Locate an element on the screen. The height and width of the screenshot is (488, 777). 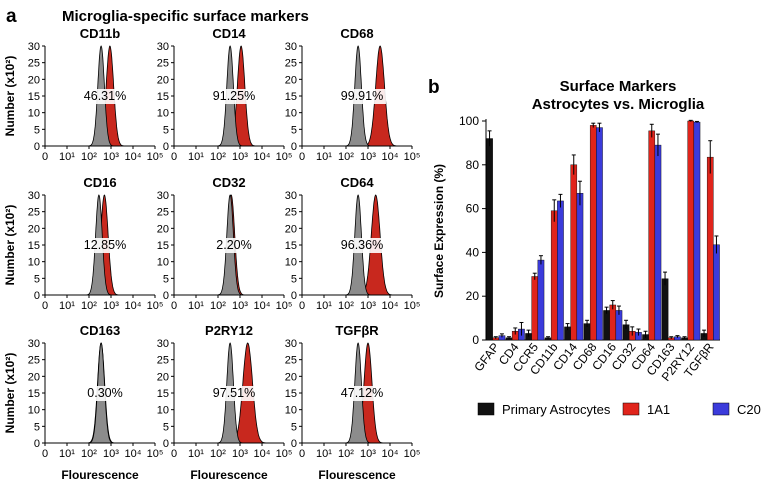
histogram-title: P2RY12 is located at coordinates (229, 330).